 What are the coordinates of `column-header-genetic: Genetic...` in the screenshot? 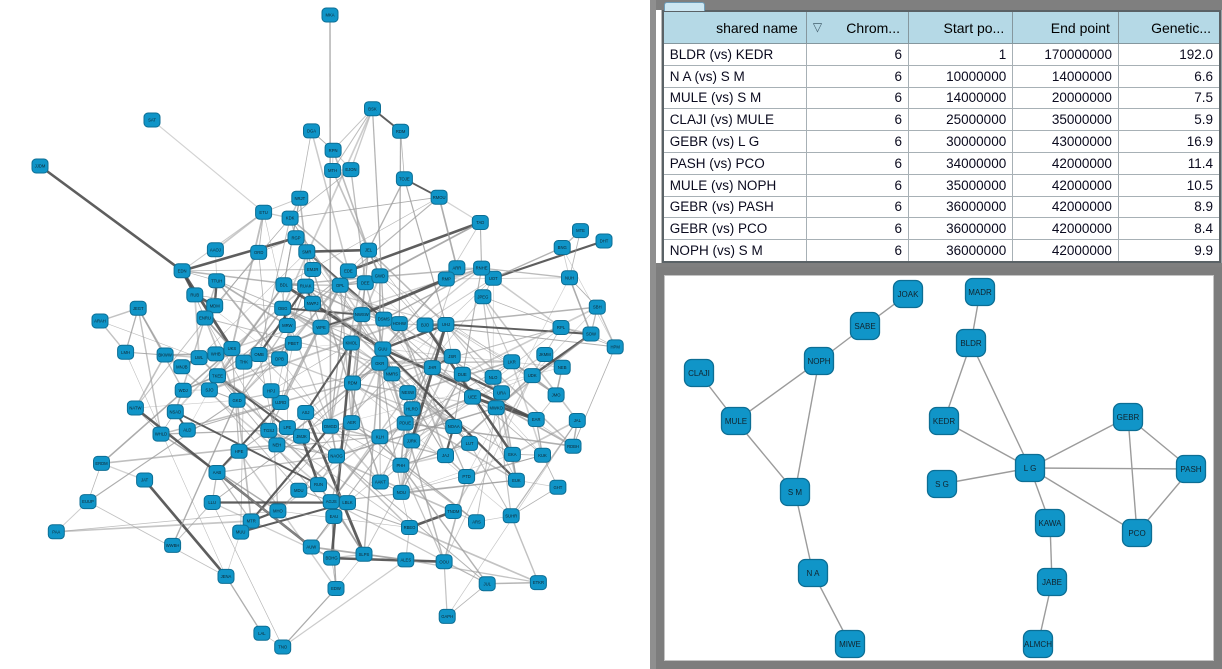 It's located at (1169, 27).